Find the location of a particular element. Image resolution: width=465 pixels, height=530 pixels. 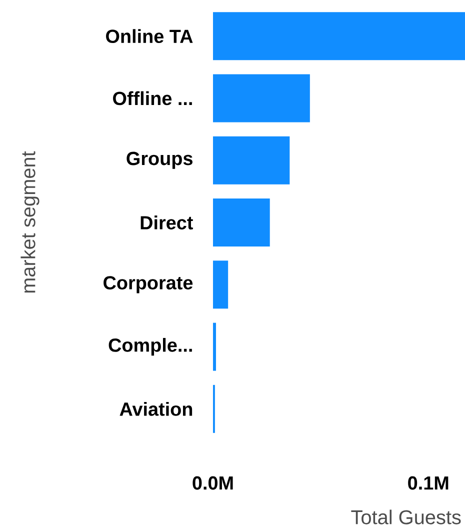

y-tick-label: Groups is located at coordinates (159, 160).